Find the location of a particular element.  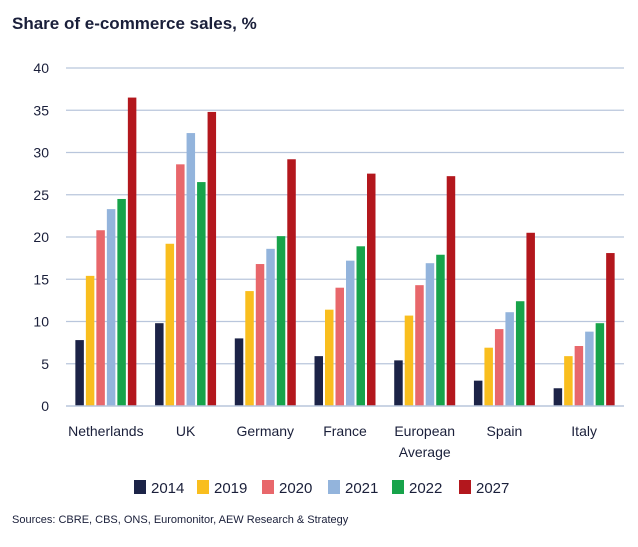

legend-label: 2027 is located at coordinates (492, 488).